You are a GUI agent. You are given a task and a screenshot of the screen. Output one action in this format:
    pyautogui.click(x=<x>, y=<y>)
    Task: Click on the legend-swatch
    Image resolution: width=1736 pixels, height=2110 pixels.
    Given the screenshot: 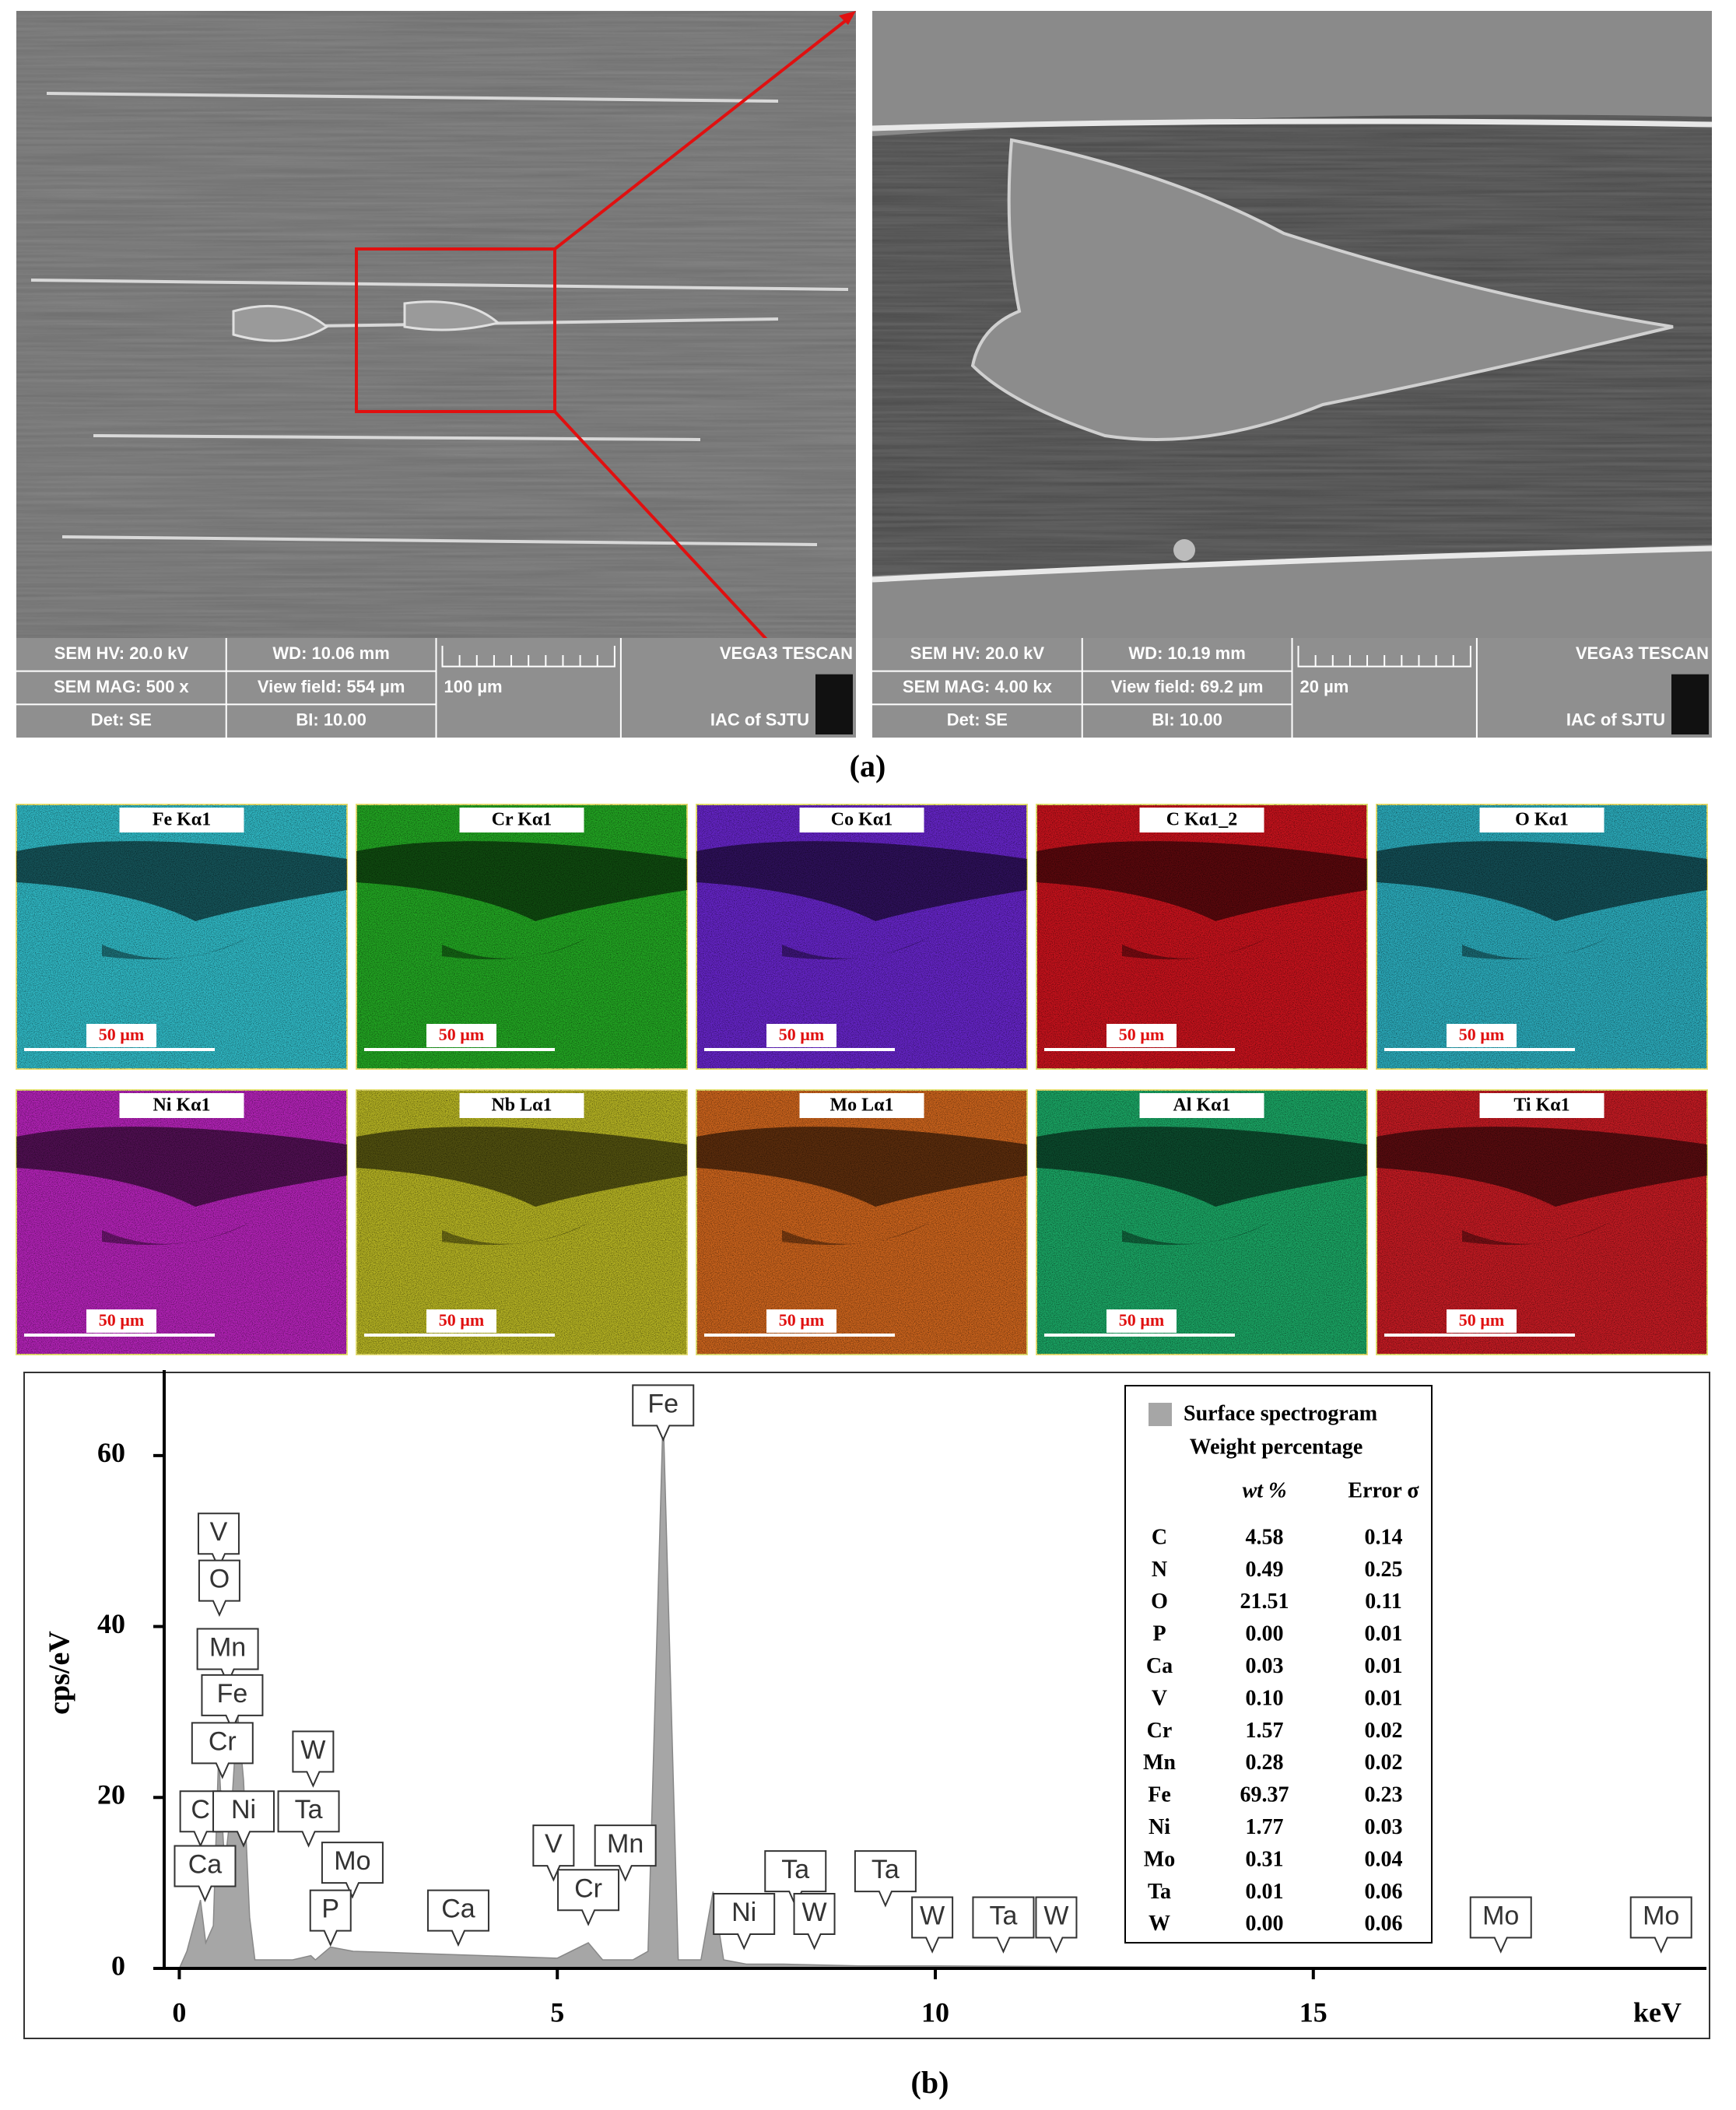 What is the action you would take?
    pyautogui.click(x=1160, y=1414)
    